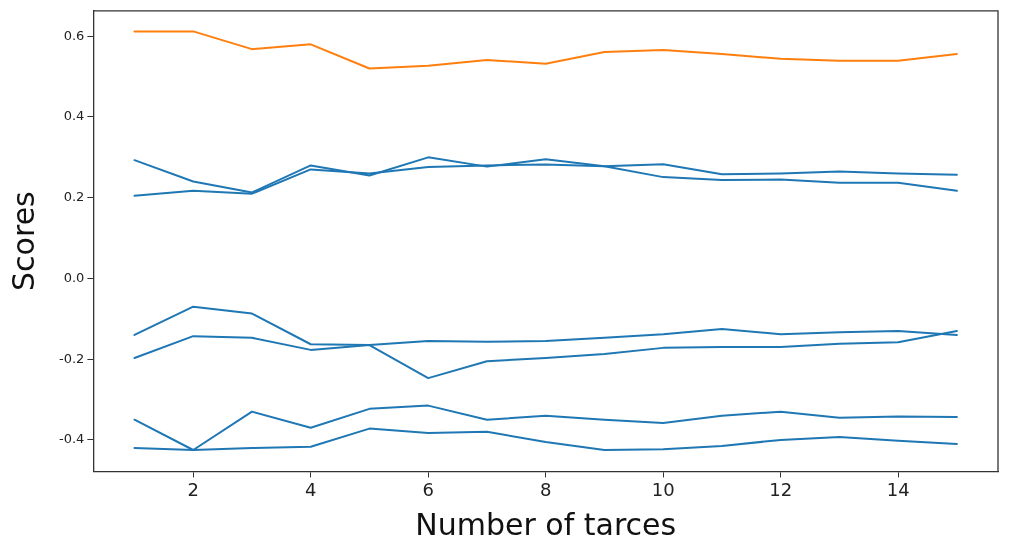 Image resolution: width=1010 pixels, height=551 pixels. Describe the element at coordinates (71, 439) in the screenshot. I see `y-tick-label: -0.4` at that location.